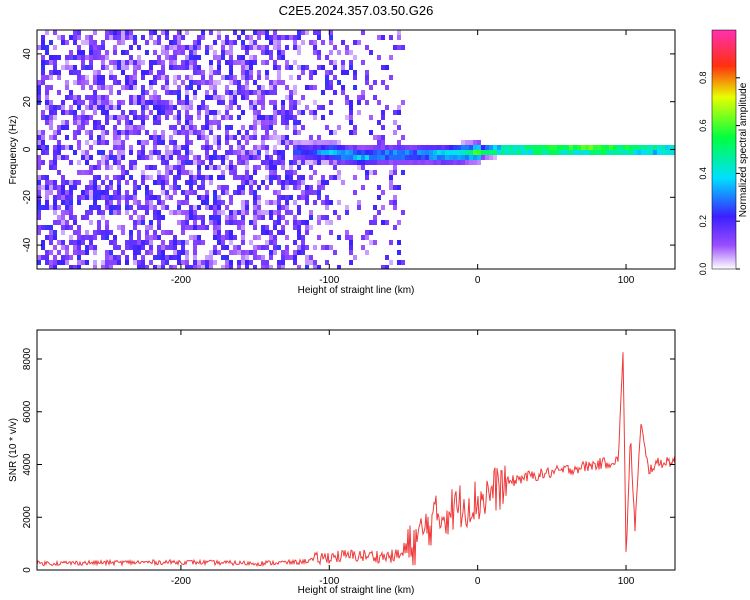  I want to click on x-tick-label: -200, so click(181, 280).